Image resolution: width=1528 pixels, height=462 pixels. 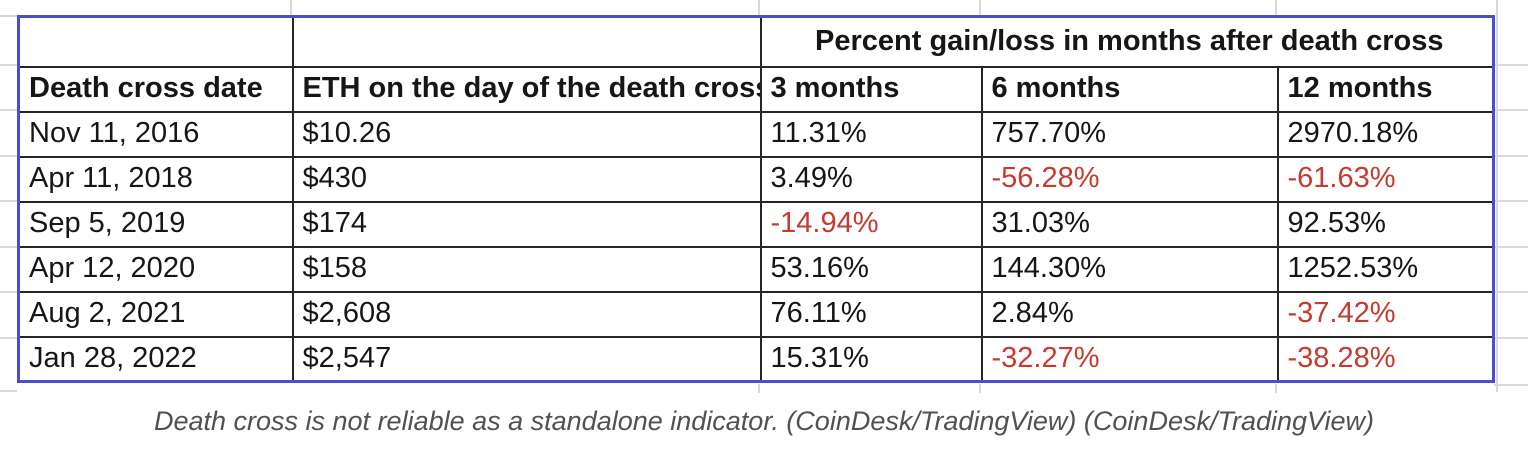 I want to click on column-header-6-months: 6 months, so click(x=1129, y=89).